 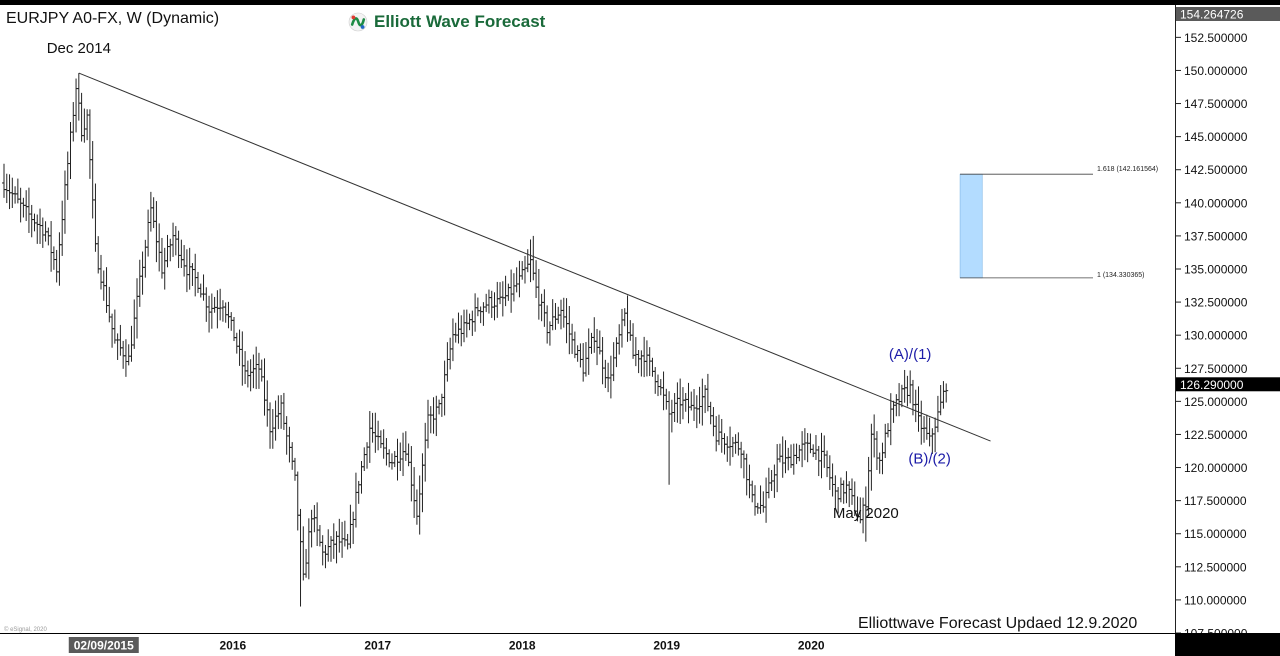 I want to click on y-tick-label: 107.500000, so click(x=1216, y=630).